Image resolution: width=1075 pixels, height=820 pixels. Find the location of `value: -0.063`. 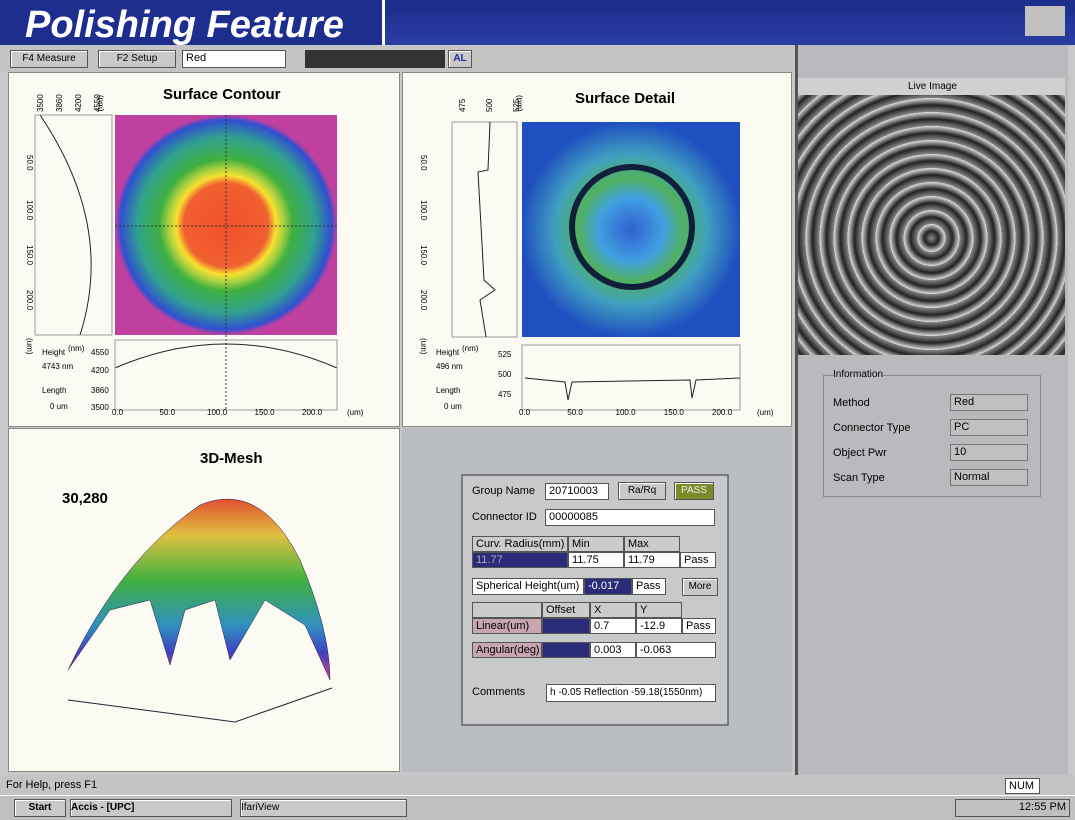

value: -0.063 is located at coordinates (656, 650).